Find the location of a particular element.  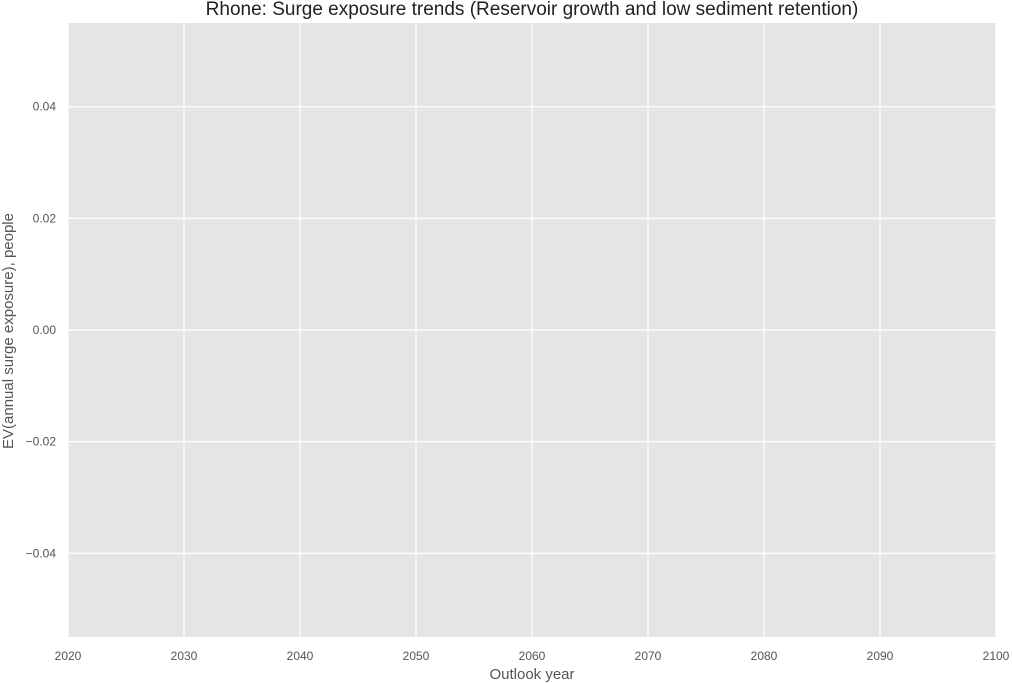

x-axis-ticks: 2020 2030 2040 2050 2060 2070 2080 2090 2100 is located at coordinates (532, 656).